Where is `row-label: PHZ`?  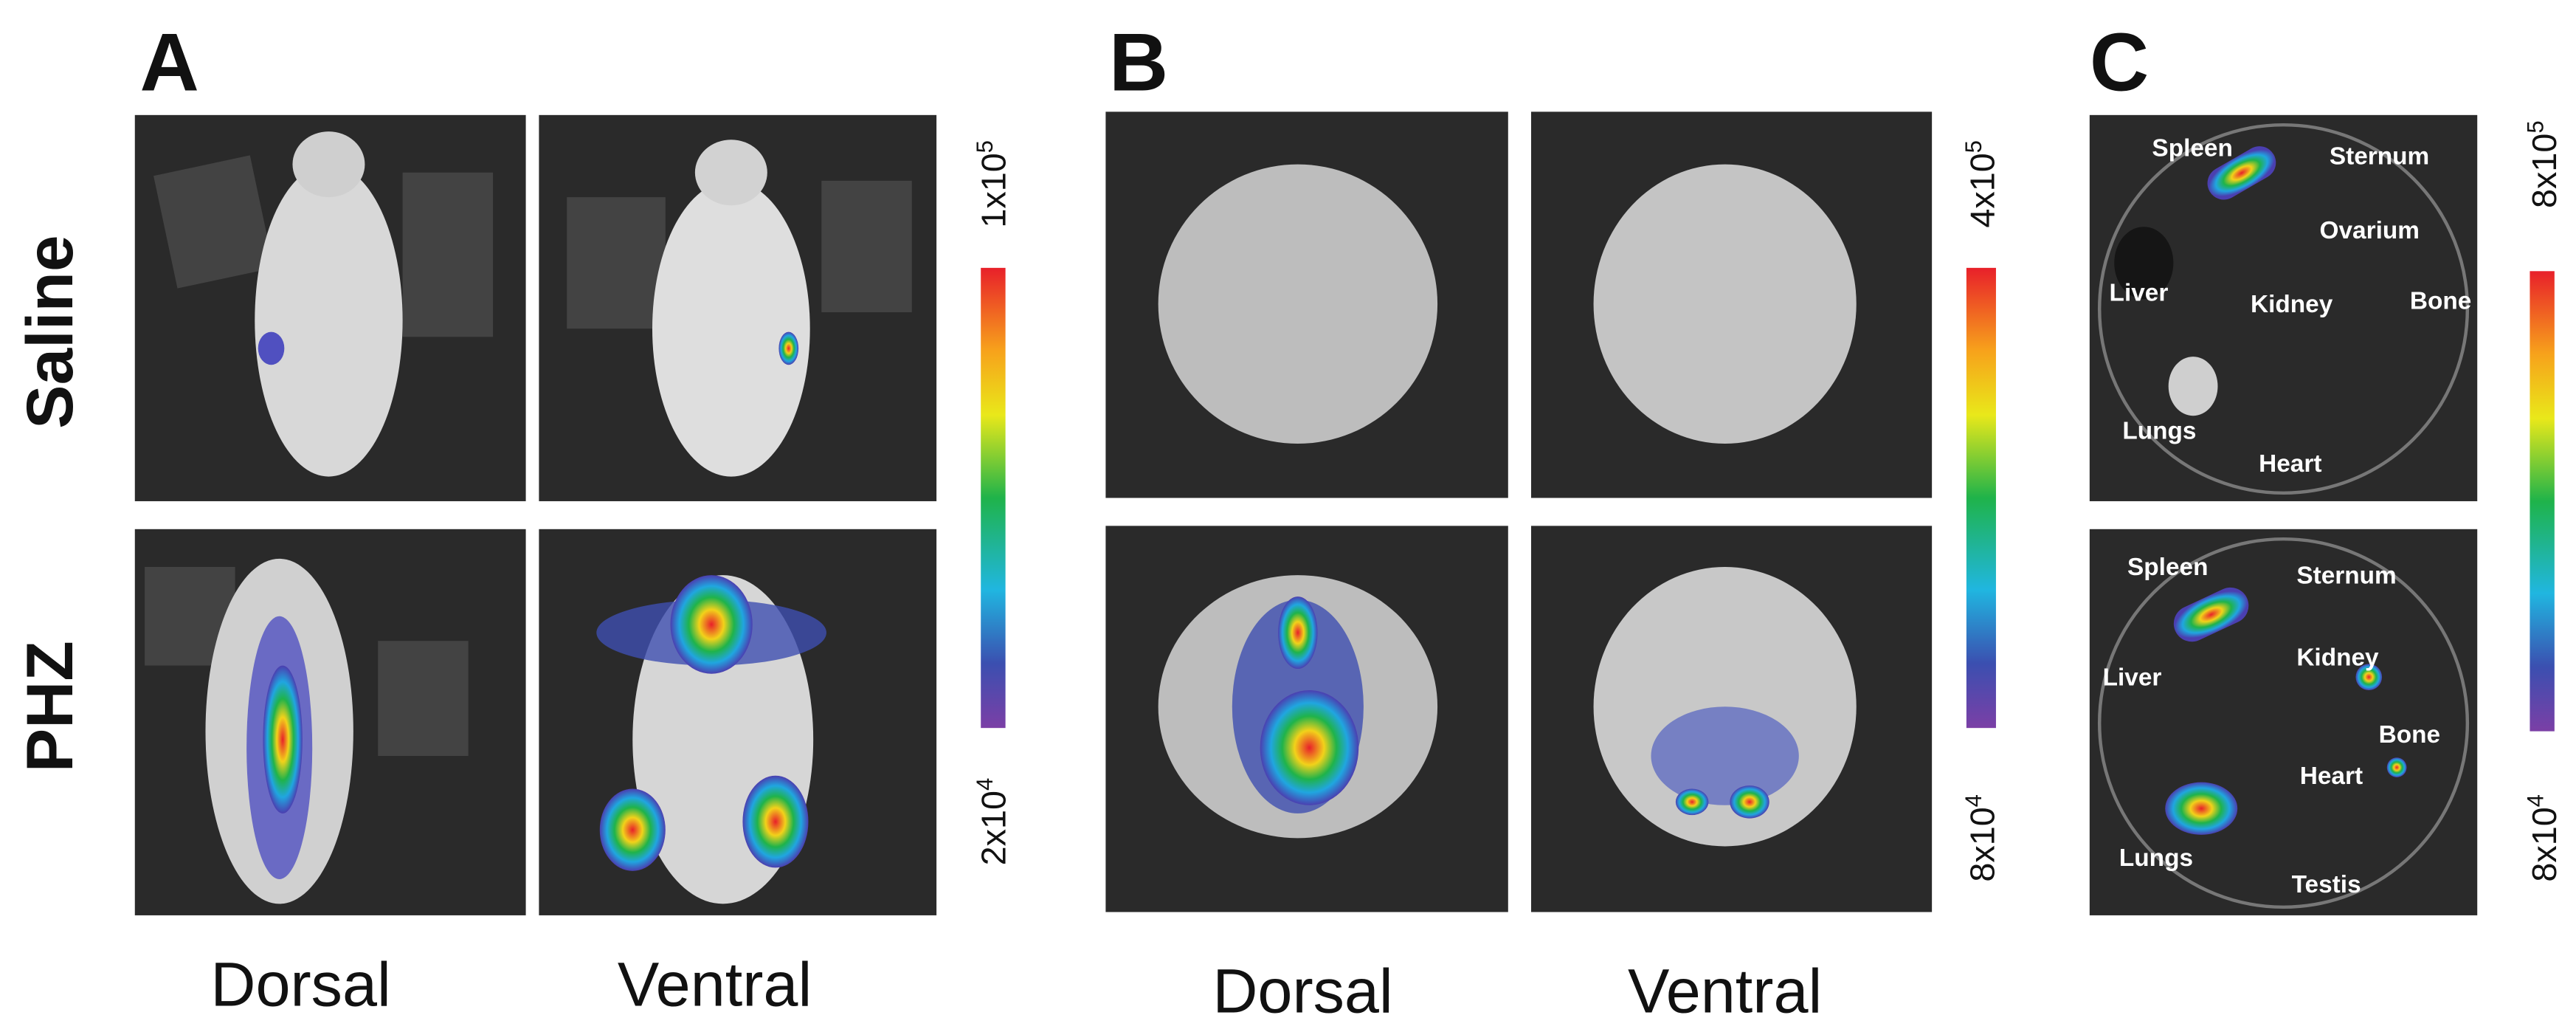
row-label: PHZ is located at coordinates (50, 706).